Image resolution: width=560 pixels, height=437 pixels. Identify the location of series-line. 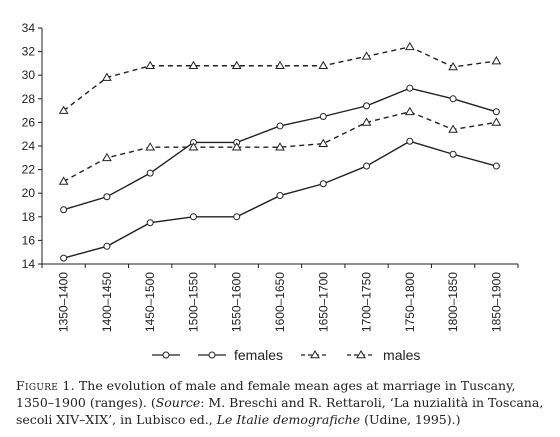
(280, 79).